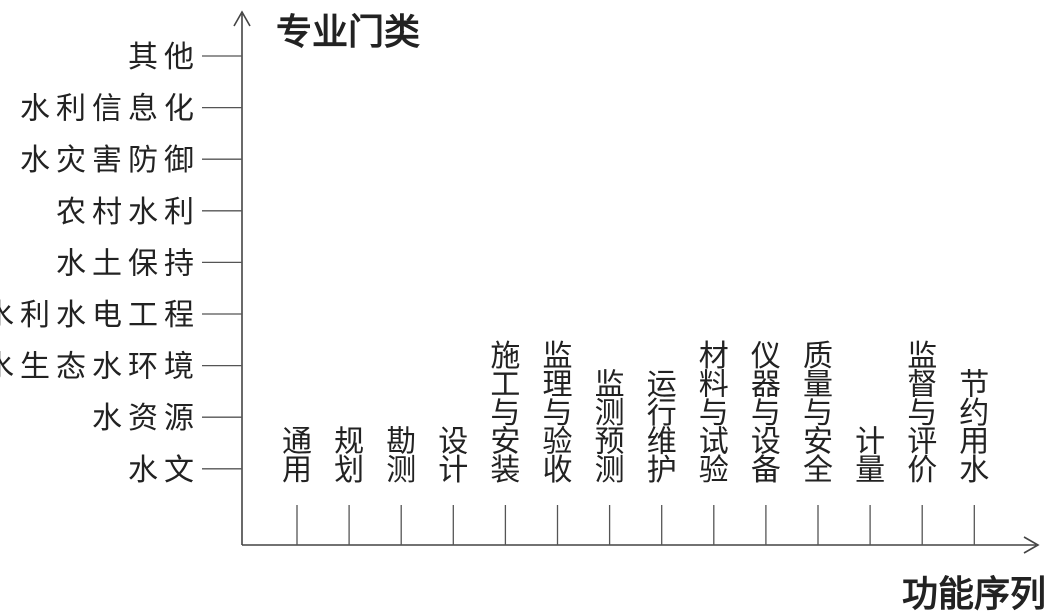 This screenshot has width=1054, height=616. What do you see at coordinates (453, 457) in the screenshot?
I see `x-category-label: 设计` at bounding box center [453, 457].